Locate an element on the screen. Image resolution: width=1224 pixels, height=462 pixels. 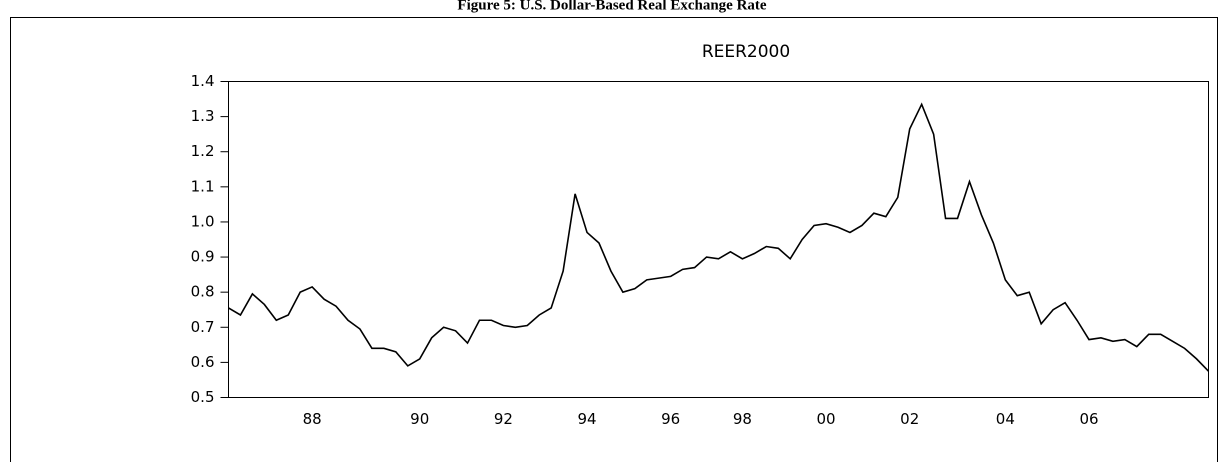
y-tick-label: 1.3 is located at coordinates (203, 116).